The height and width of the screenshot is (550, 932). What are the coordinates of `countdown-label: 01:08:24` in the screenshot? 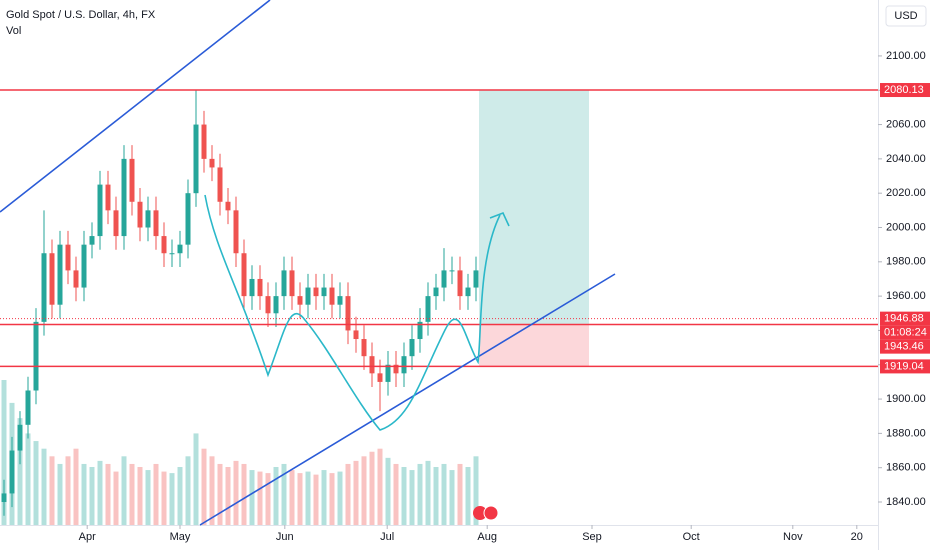 It's located at (905, 333).